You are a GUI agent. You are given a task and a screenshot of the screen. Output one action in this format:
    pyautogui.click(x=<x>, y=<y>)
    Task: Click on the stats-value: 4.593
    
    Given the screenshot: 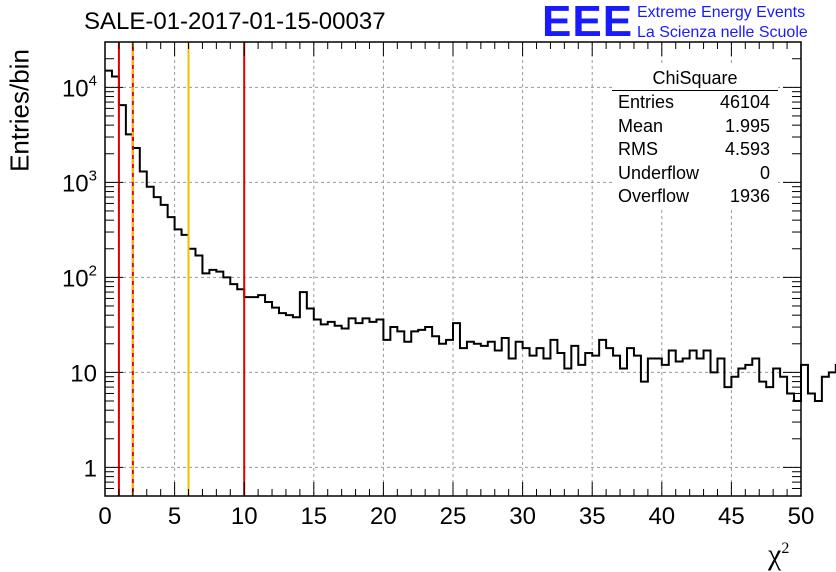 What is the action you would take?
    pyautogui.click(x=747, y=149)
    